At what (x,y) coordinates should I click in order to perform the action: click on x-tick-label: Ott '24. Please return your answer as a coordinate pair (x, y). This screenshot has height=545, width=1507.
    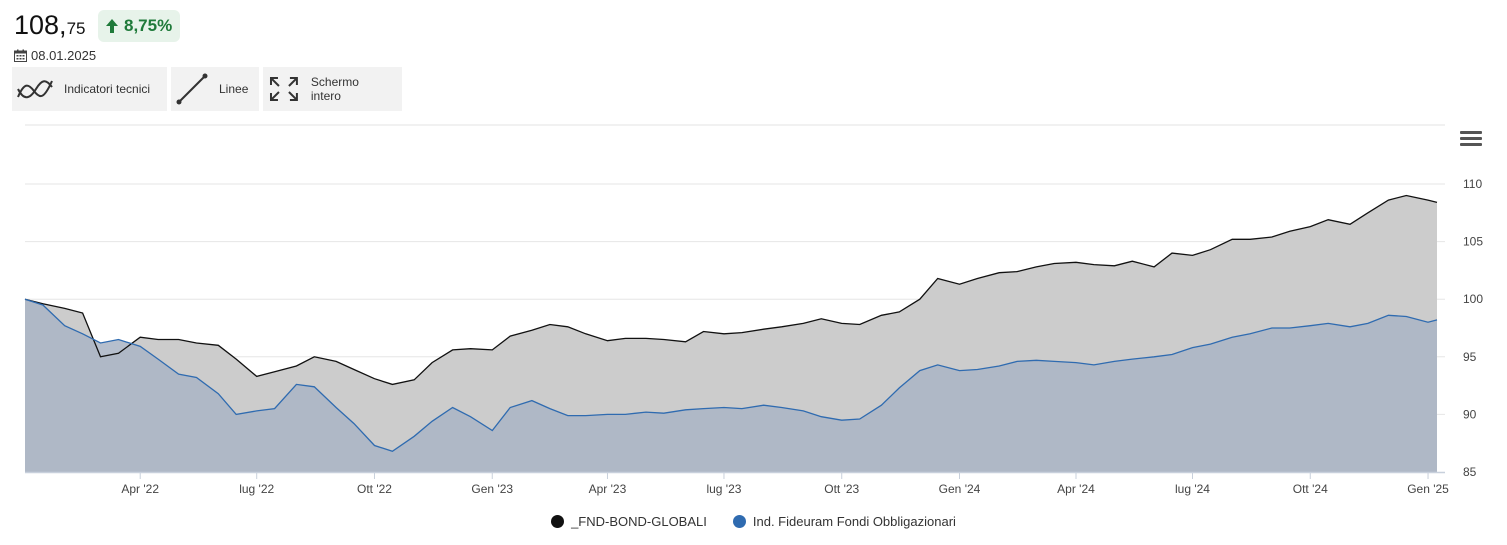
    Looking at the image, I should click on (1310, 489).